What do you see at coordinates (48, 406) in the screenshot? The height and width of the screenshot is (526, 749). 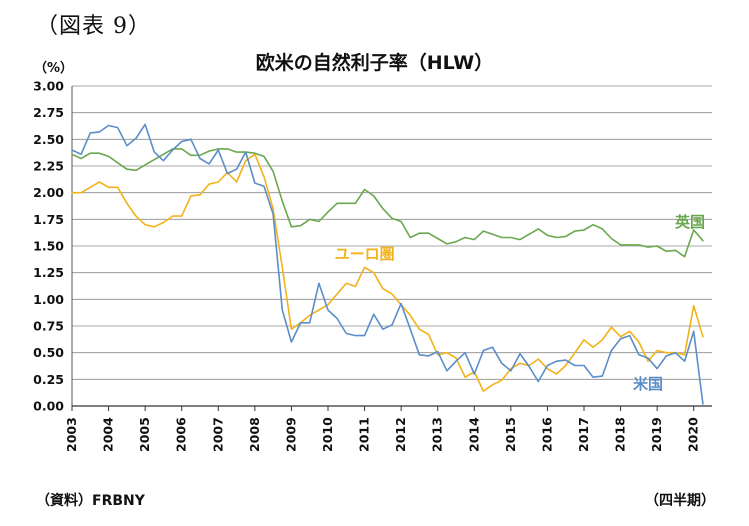 I see `y-tick-label: 0.00` at bounding box center [48, 406].